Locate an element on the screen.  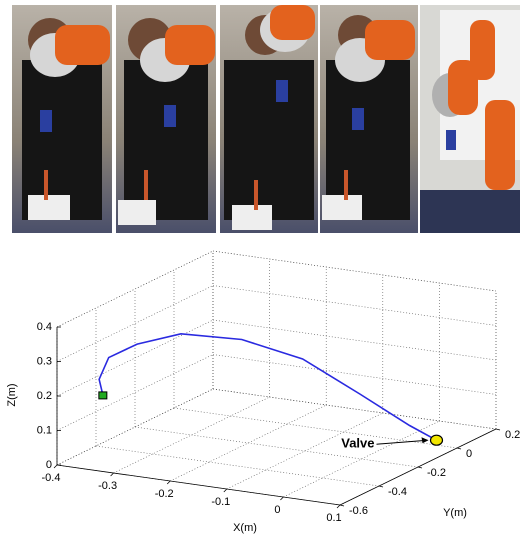
y-tick-label: -0.4 is located at coordinates (397, 492).